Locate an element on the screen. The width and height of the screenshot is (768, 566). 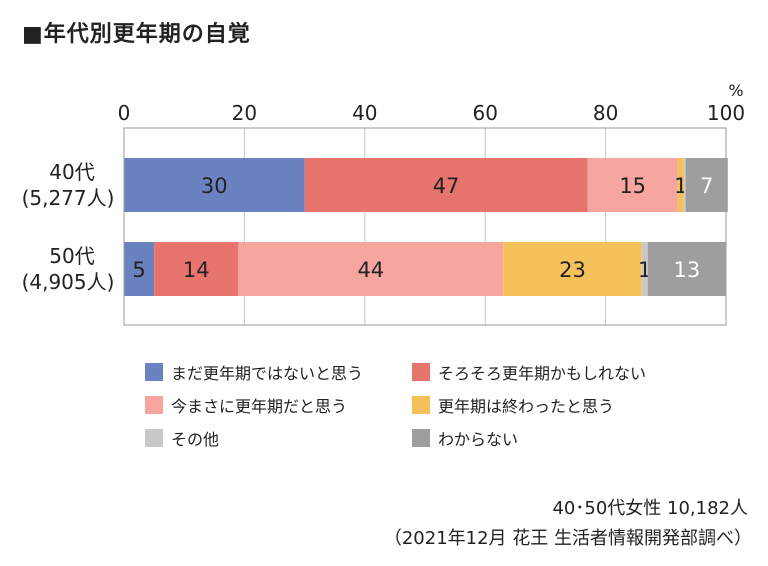
legend-label: まだ更年期ではないと思う is located at coordinates (267, 373).